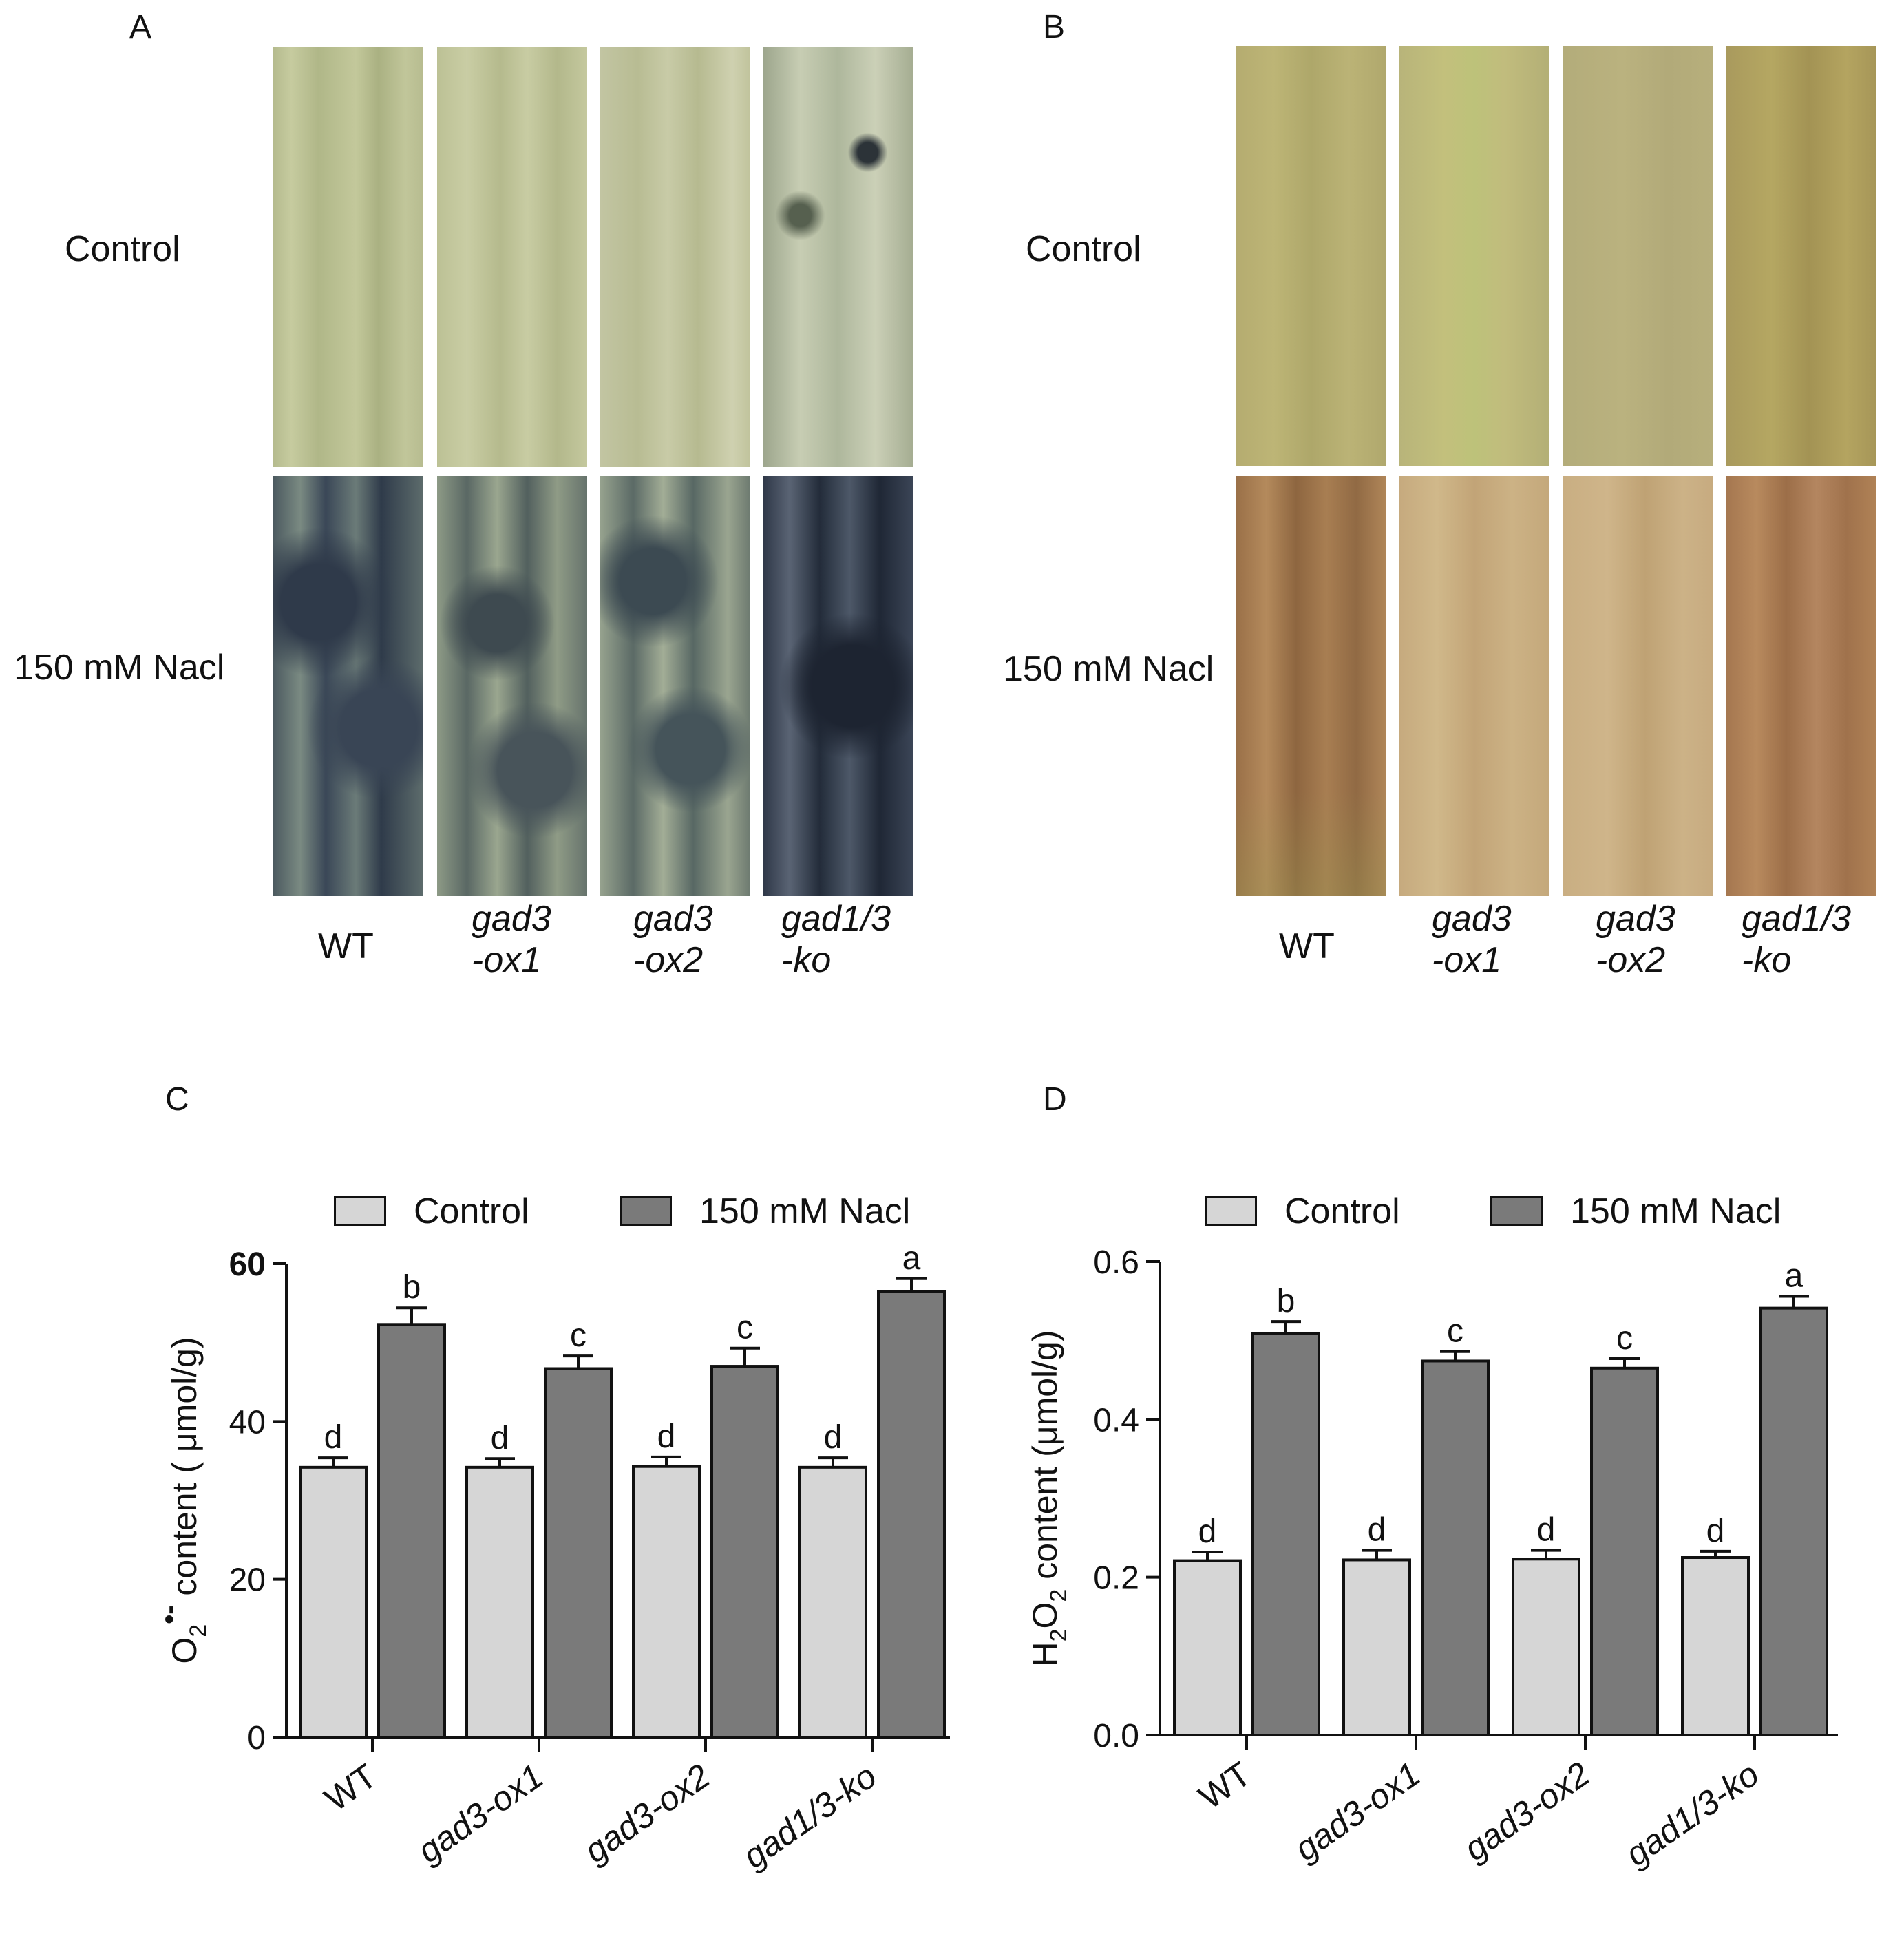  I want to click on chart-d-legend-nacl: 150 mM Nacl, so click(1636, 1211).